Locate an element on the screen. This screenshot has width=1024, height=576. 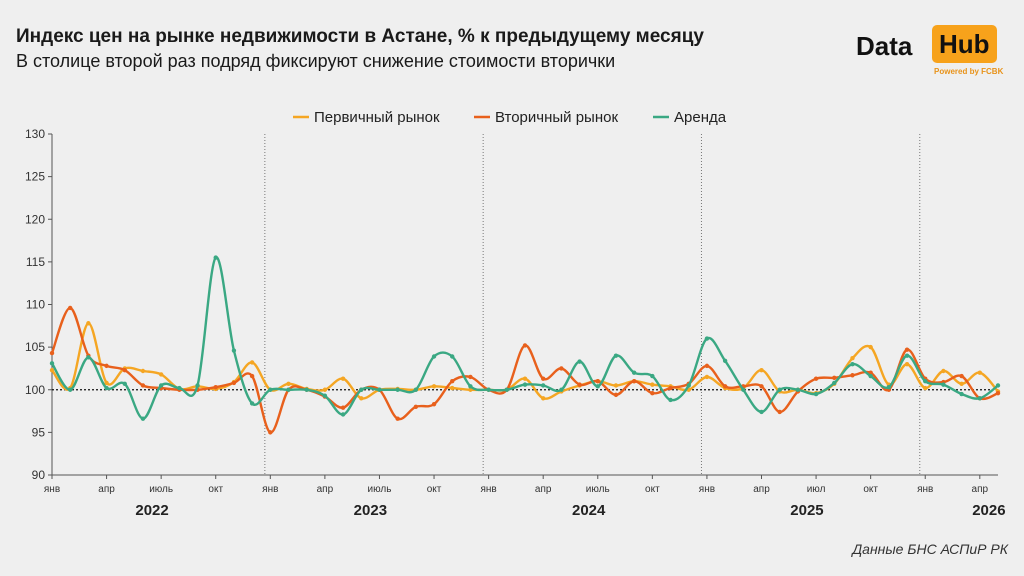
legend-label-2: Вторичный рынок is located at coordinates (556, 117).